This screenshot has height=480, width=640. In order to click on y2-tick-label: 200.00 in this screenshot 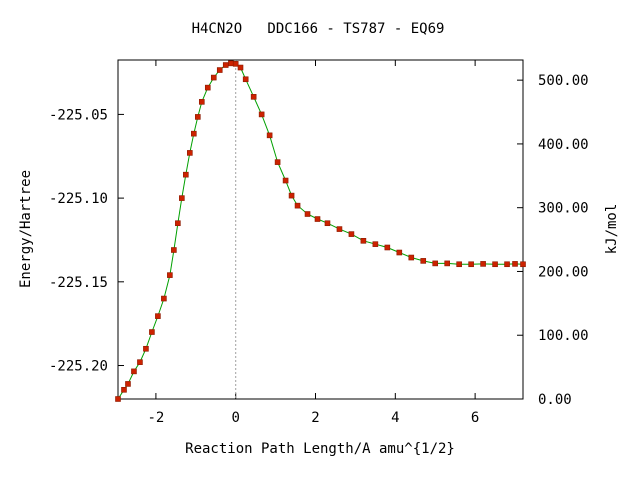, I will do `click(563, 272)`.